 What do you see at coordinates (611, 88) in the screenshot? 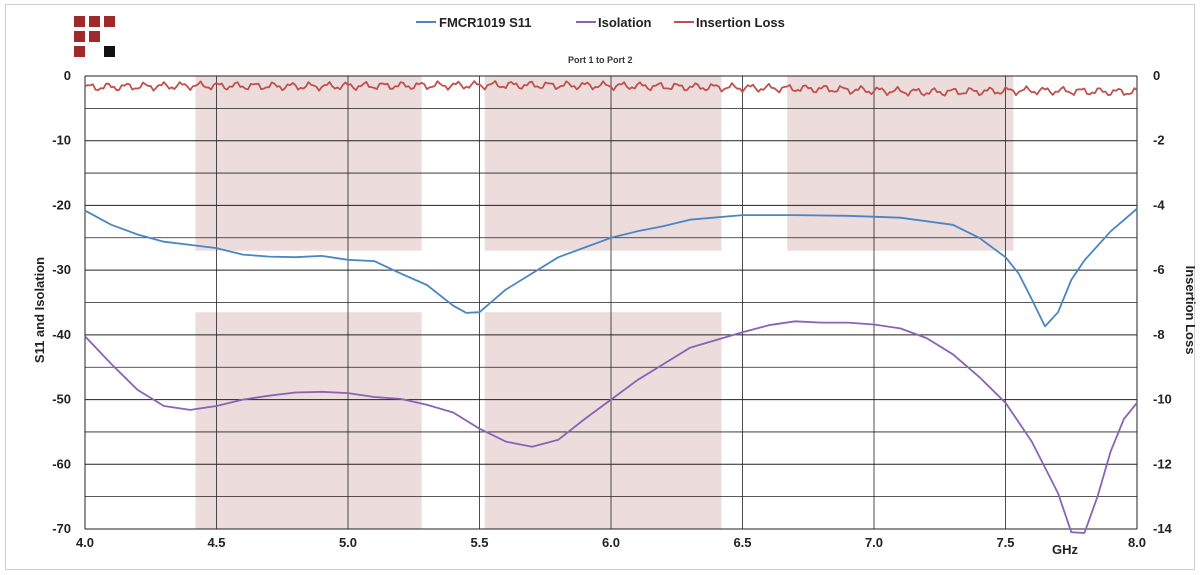
I see `series-line-insertion-loss` at bounding box center [611, 88].